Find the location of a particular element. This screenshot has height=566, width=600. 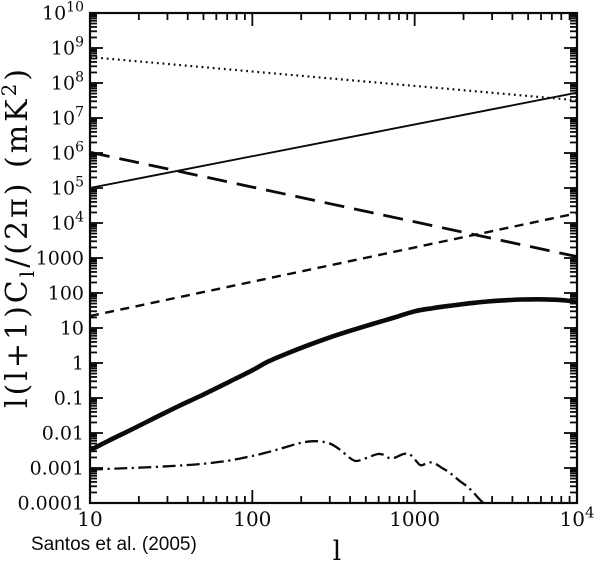

caption: Santos et al. (2005) is located at coordinates (114, 544).